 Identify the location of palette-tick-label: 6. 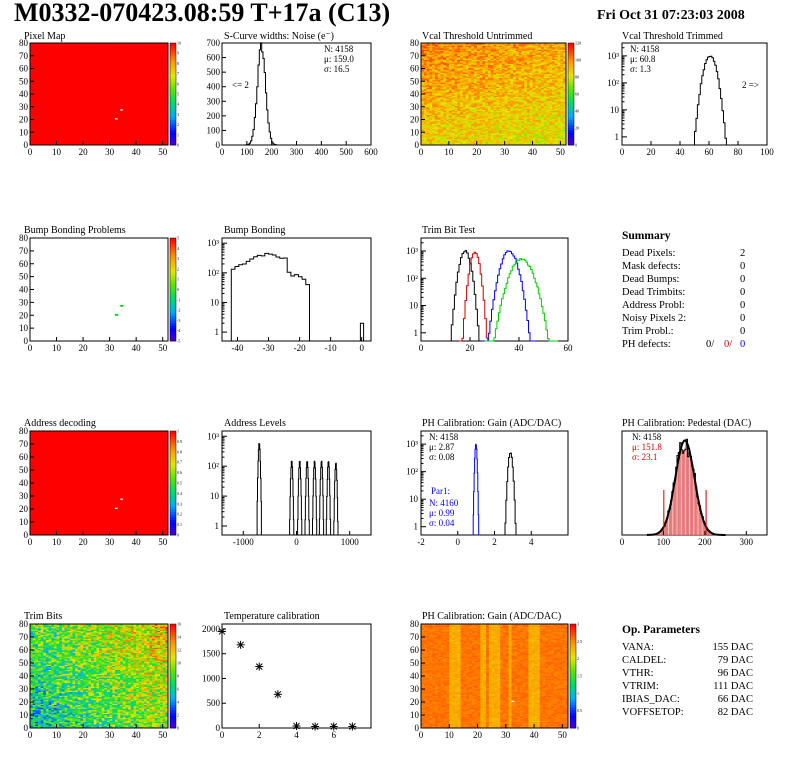
(178, 83).